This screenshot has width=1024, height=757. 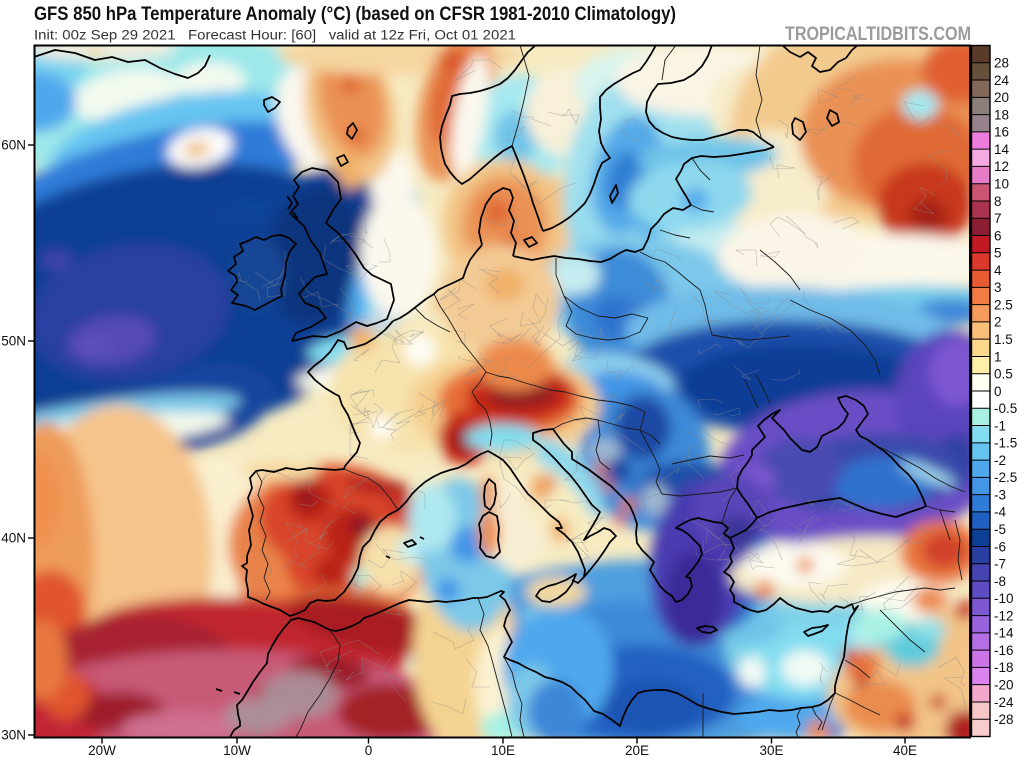 What do you see at coordinates (1000, 581) in the screenshot?
I see `svg-text: -8` at bounding box center [1000, 581].